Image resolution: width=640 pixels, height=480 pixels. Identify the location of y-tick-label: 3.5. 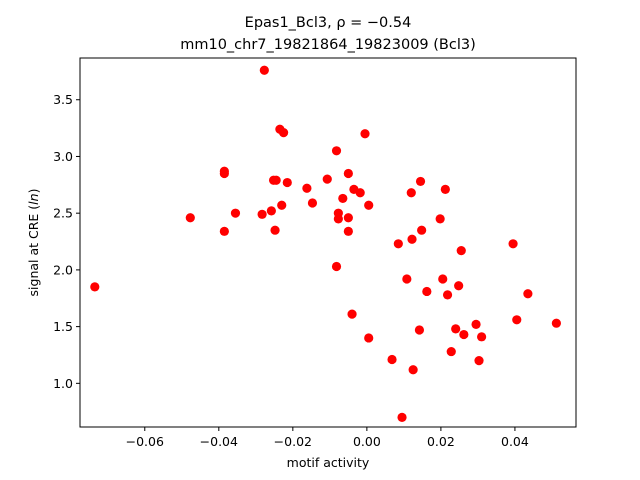
(63, 99).